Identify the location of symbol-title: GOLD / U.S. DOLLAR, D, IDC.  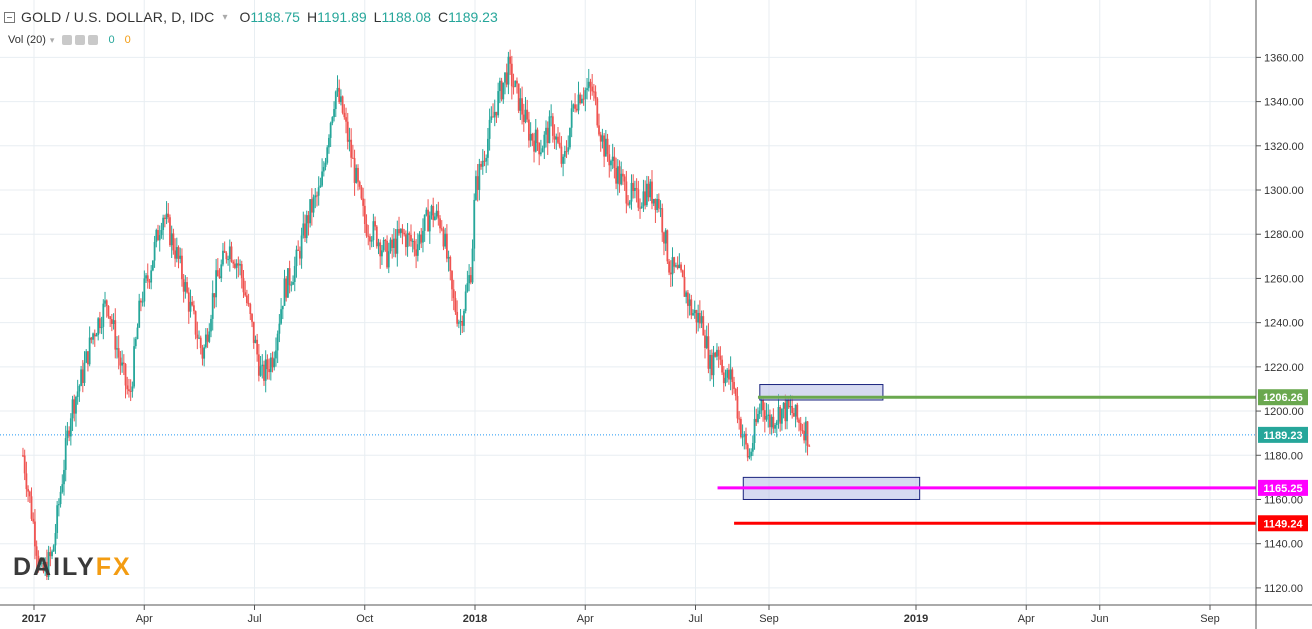
(118, 17).